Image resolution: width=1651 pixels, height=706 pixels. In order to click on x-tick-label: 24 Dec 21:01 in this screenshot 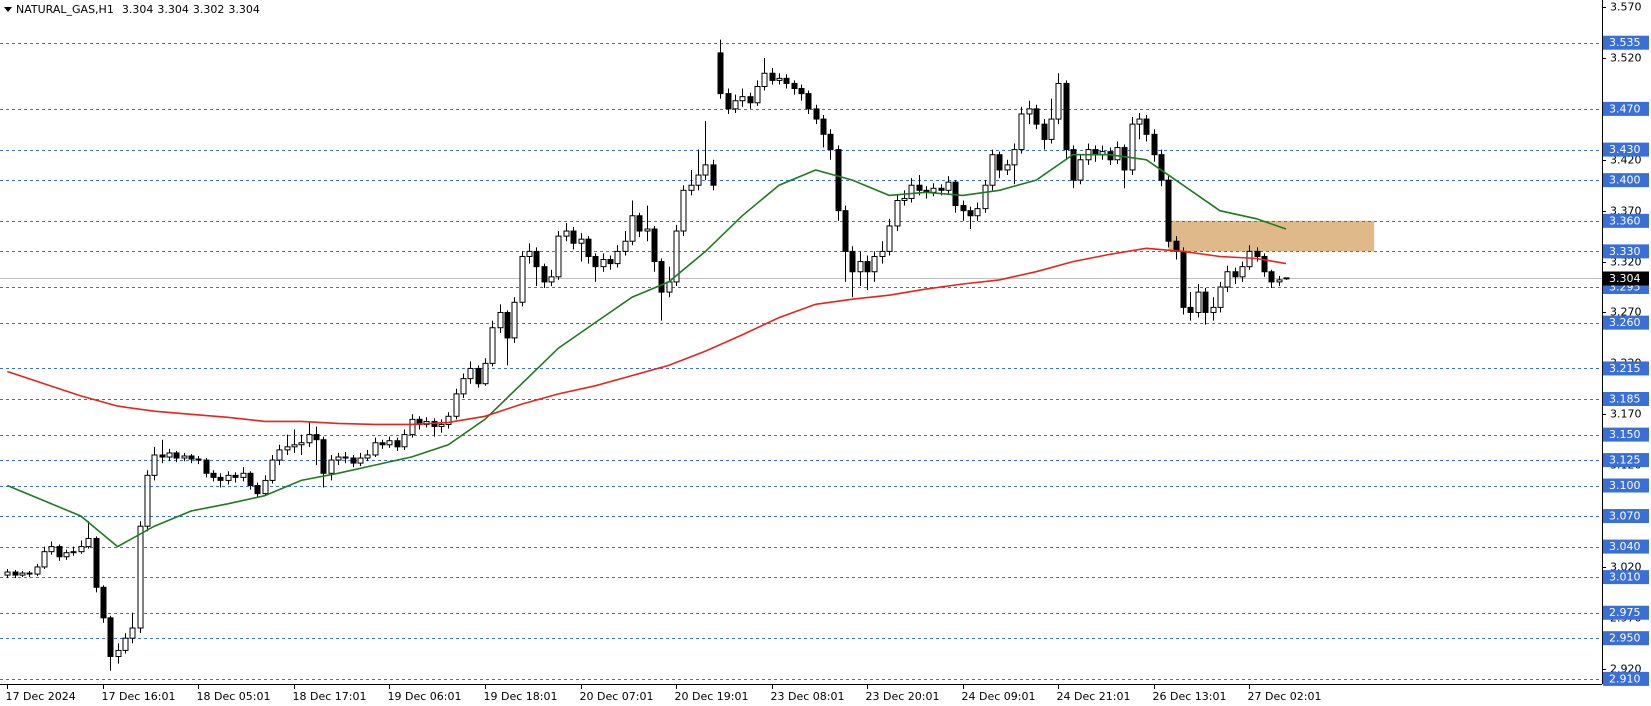, I will do `click(1094, 696)`.